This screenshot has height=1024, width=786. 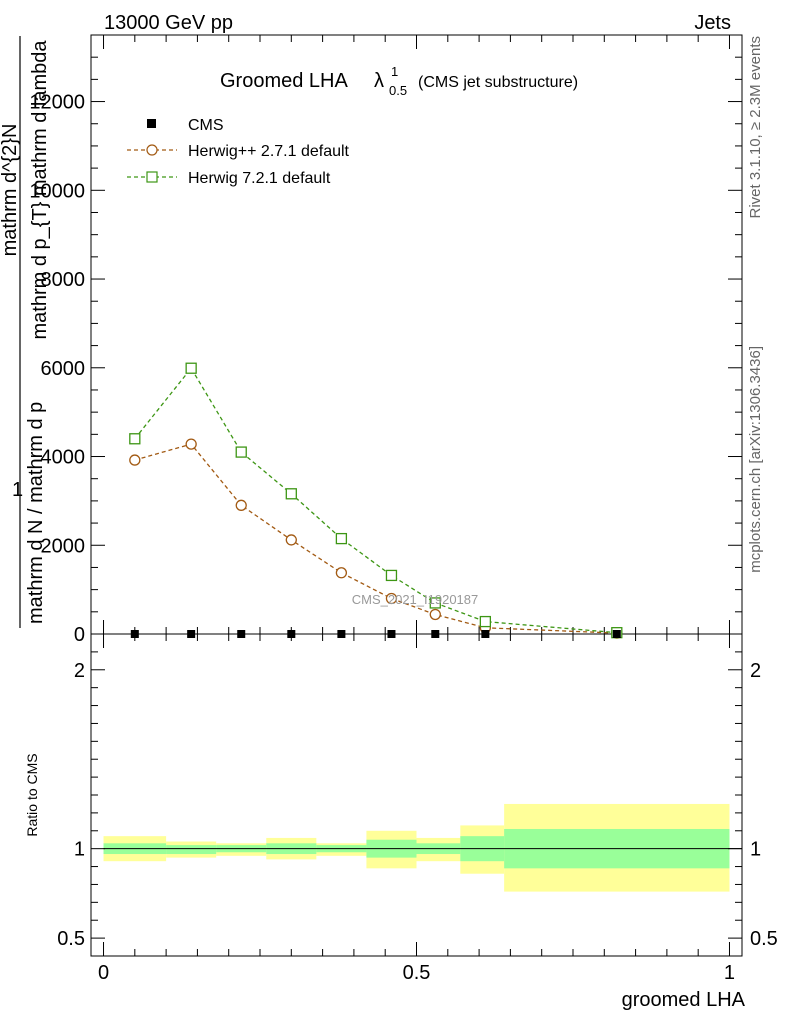 What do you see at coordinates (71, 939) in the screenshot?
I see `ratio-ytick-label-left-0: 0.5` at bounding box center [71, 939].